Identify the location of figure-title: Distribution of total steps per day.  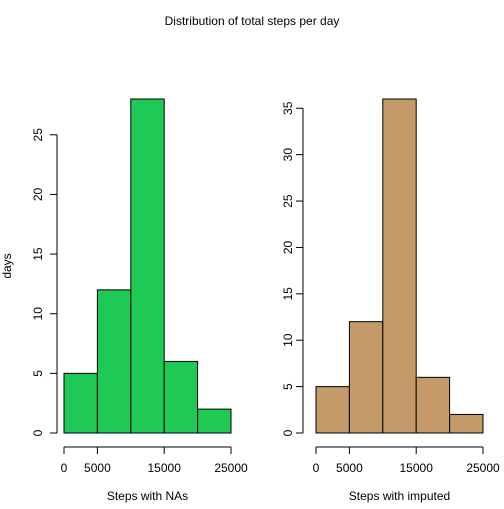
(252, 21).